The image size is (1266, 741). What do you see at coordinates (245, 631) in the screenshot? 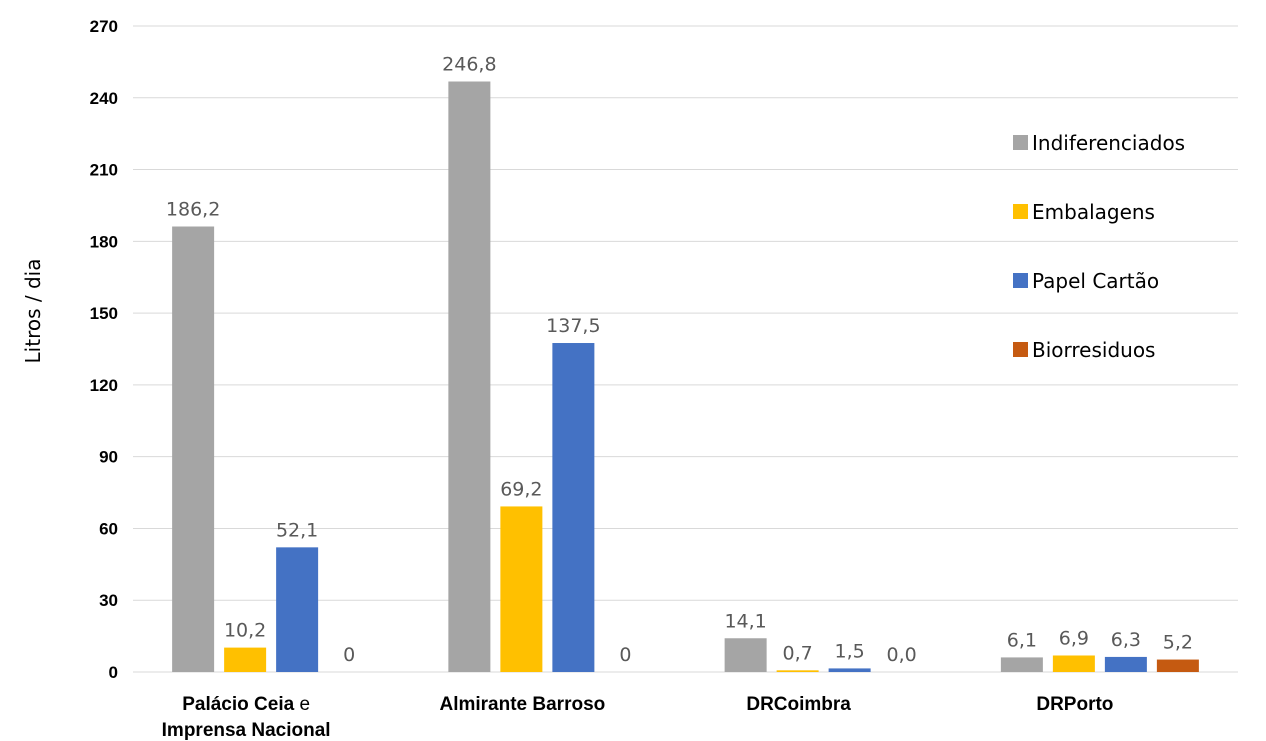
I see `data-label: 10,2` at bounding box center [245, 631].